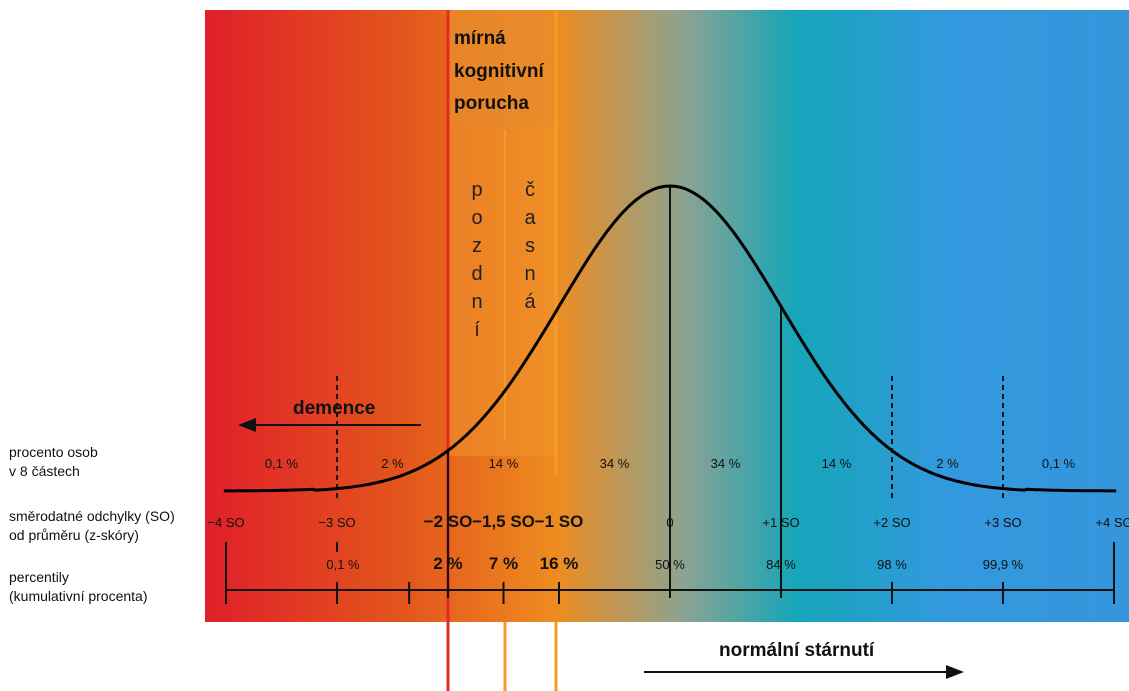 This screenshot has height=691, width=1129. I want to click on normal-aging-label: normální stárnutí, so click(797, 650).